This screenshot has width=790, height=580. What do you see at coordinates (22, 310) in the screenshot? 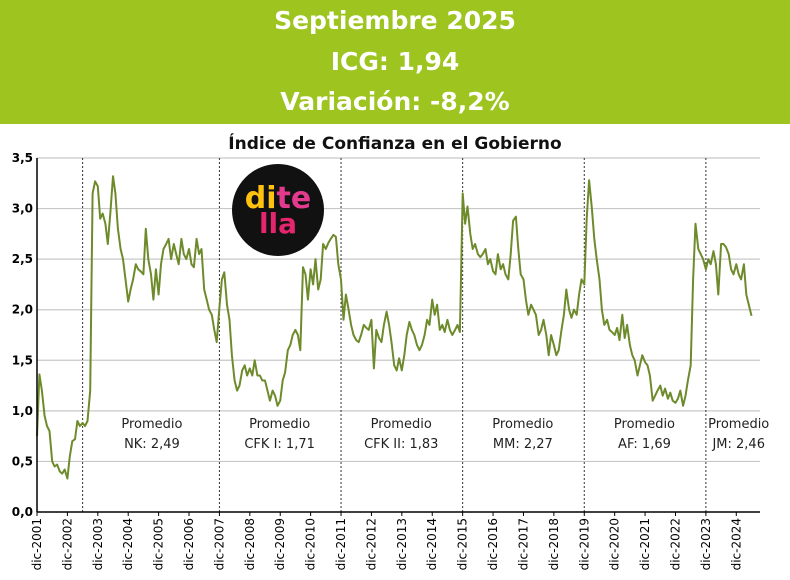
I see `y-tick-label: 2,0` at bounding box center [22, 310].